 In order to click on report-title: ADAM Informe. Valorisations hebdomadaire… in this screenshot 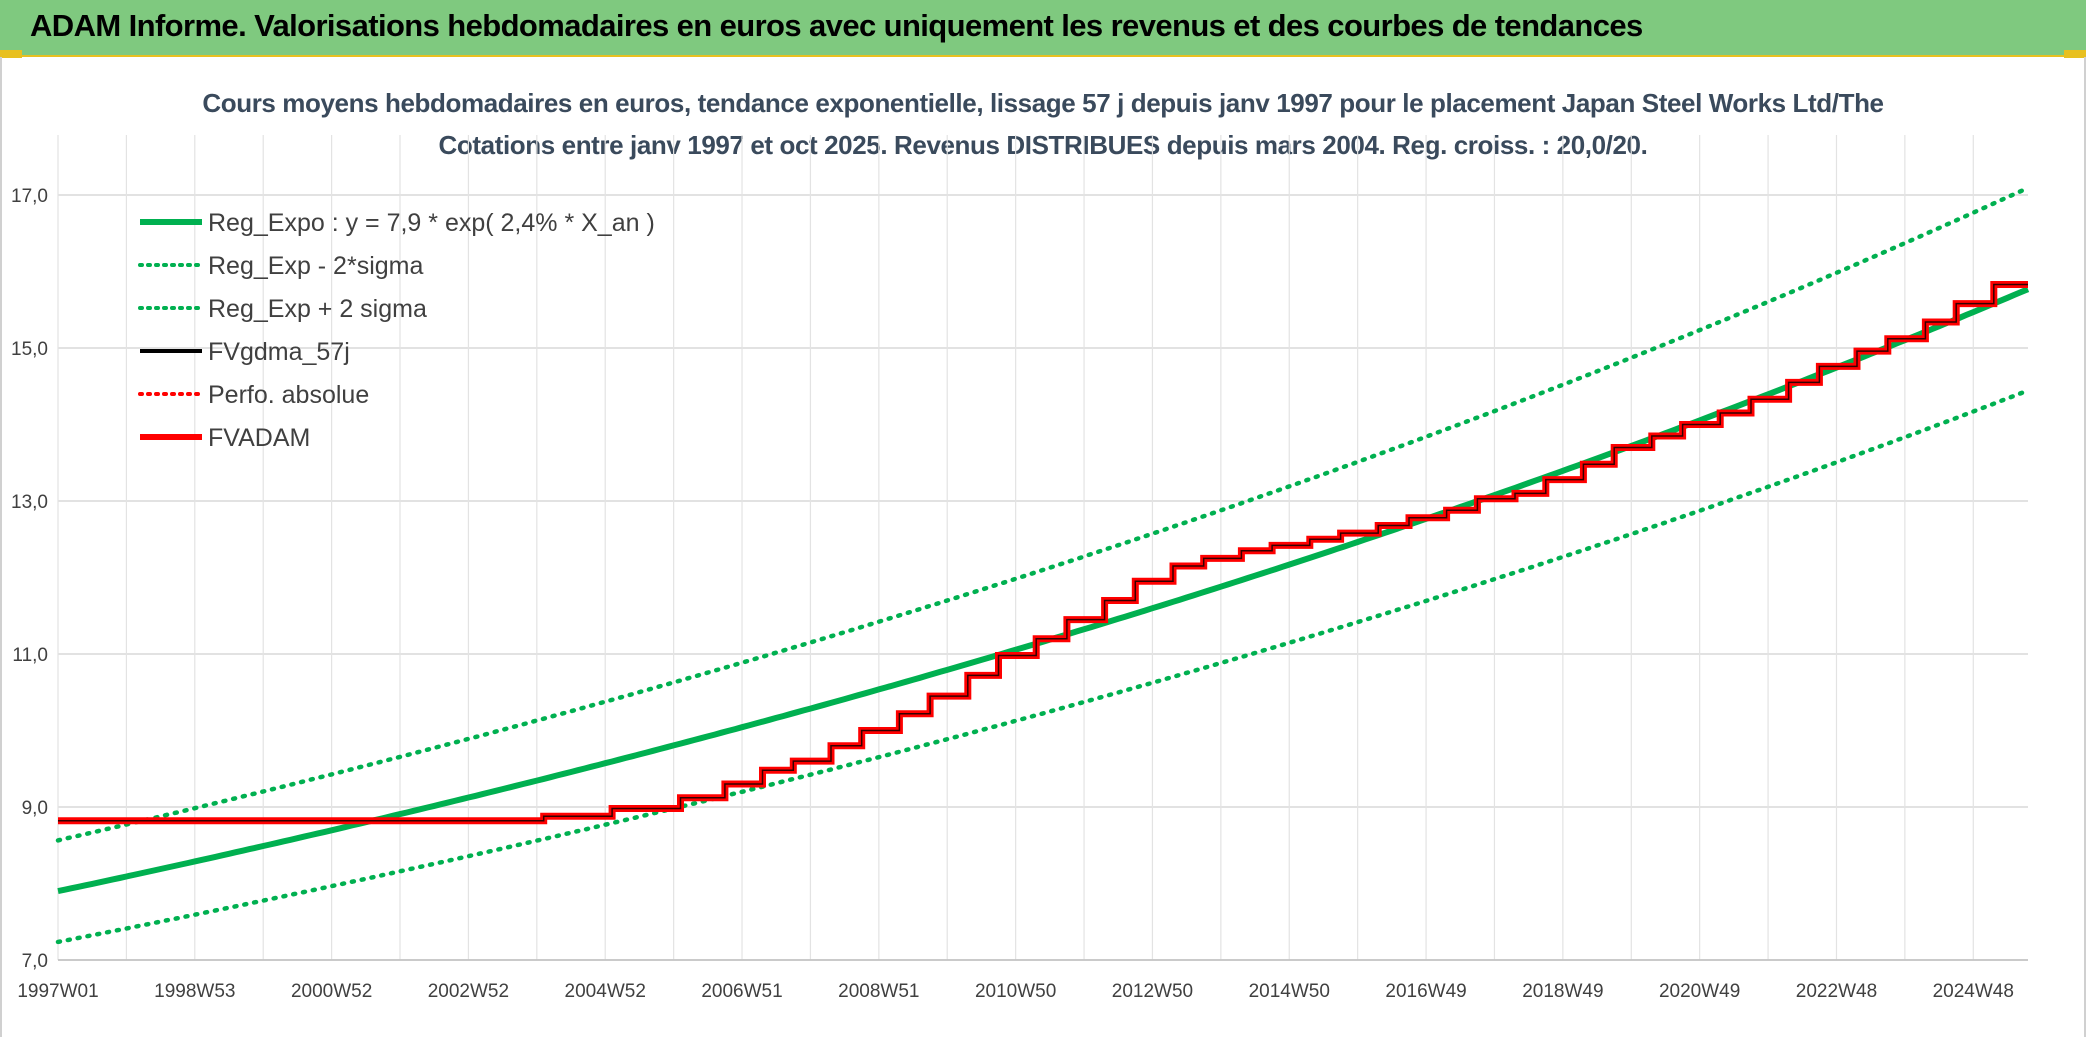, I will do `click(836, 25)`.